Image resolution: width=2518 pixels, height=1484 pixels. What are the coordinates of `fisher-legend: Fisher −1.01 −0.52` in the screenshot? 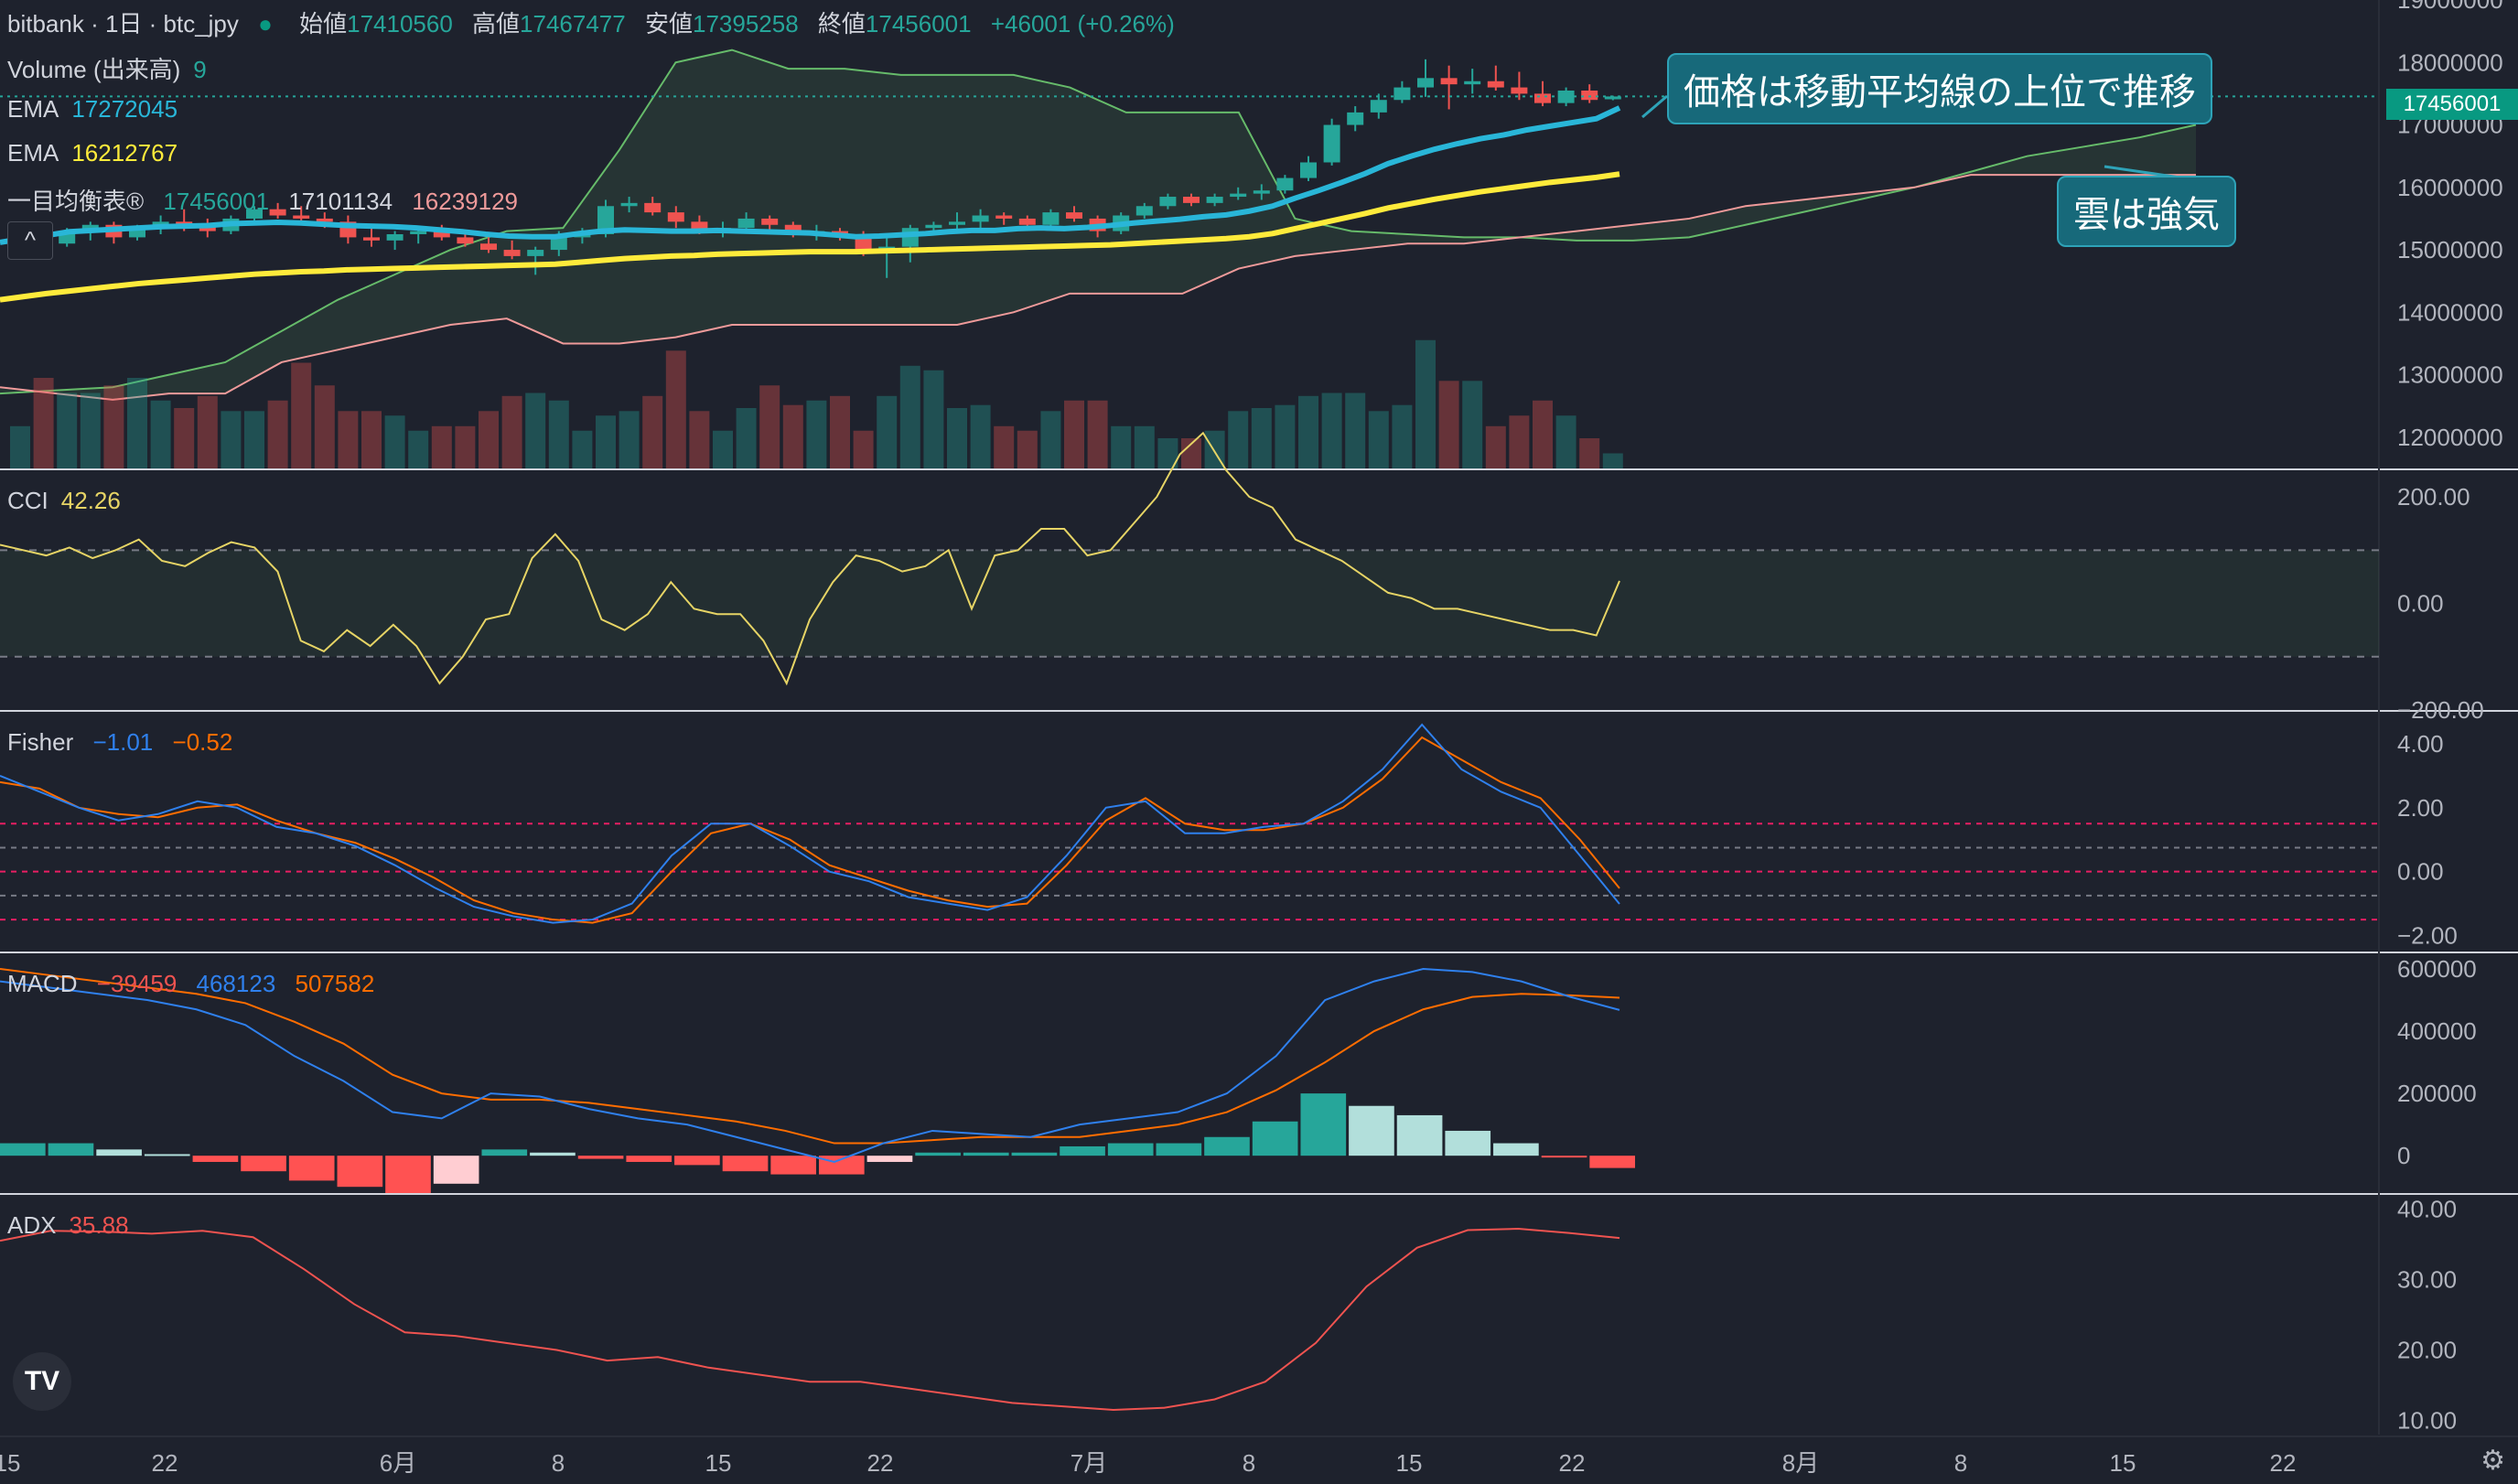 It's located at (126, 742).